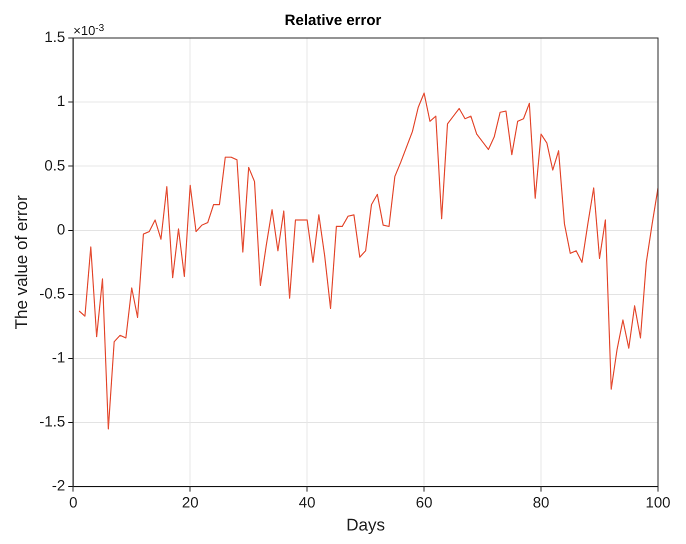 The width and height of the screenshot is (686, 544). I want to click on y-tick-label: -0.5, so click(52, 293).